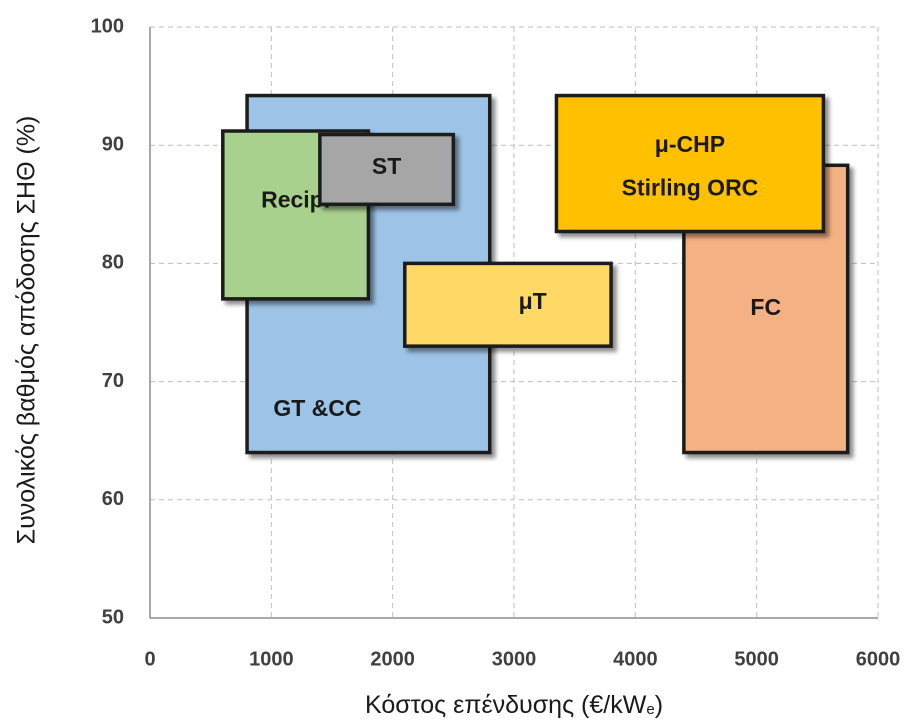 The image size is (912, 726). What do you see at coordinates (635, 659) in the screenshot?
I see `x-tick-label: 4000` at bounding box center [635, 659].